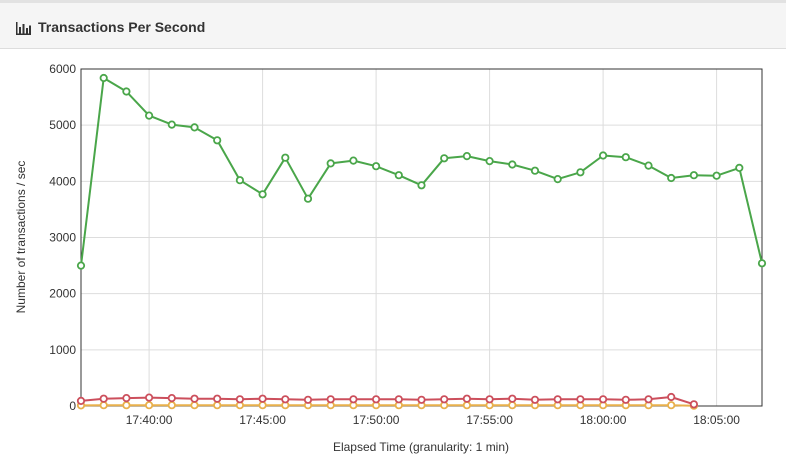  What do you see at coordinates (62, 350) in the screenshot?
I see `y-tick-label: 1000` at bounding box center [62, 350].